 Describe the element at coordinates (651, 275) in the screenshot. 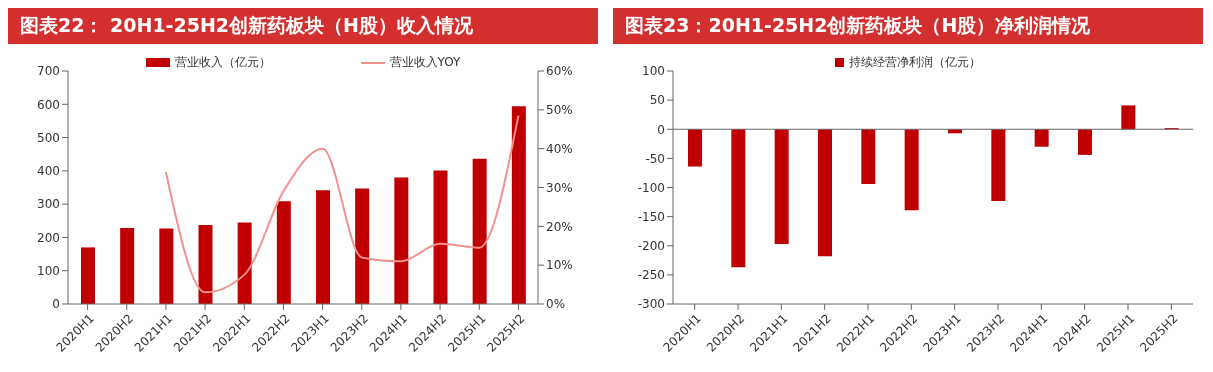

I see `y-tick-label: -250` at that location.